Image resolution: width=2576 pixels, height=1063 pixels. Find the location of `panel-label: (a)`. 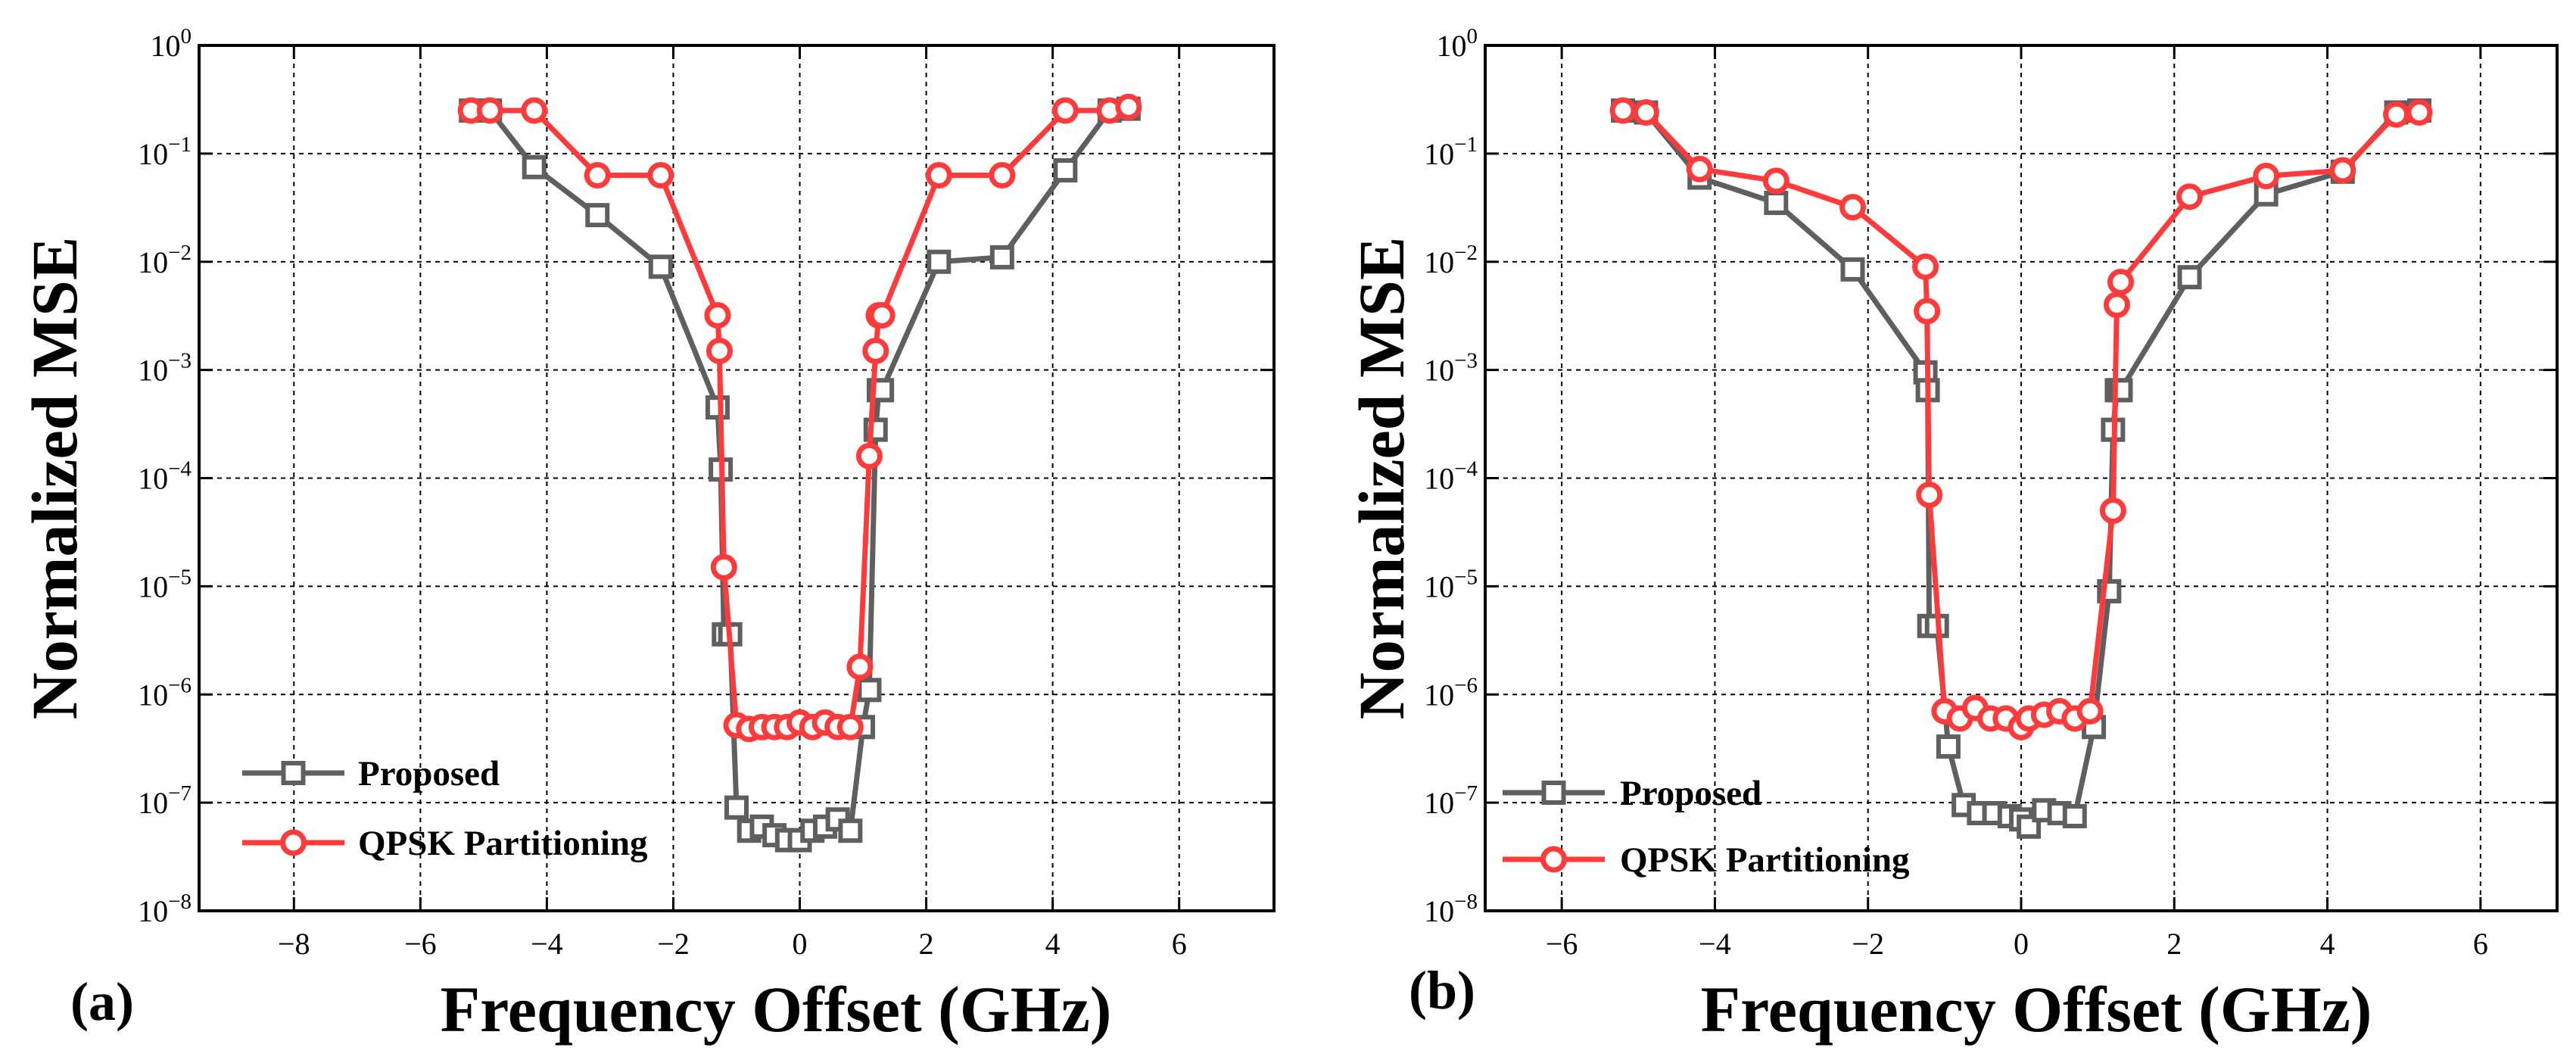

panel-label: (a) is located at coordinates (102, 1001).